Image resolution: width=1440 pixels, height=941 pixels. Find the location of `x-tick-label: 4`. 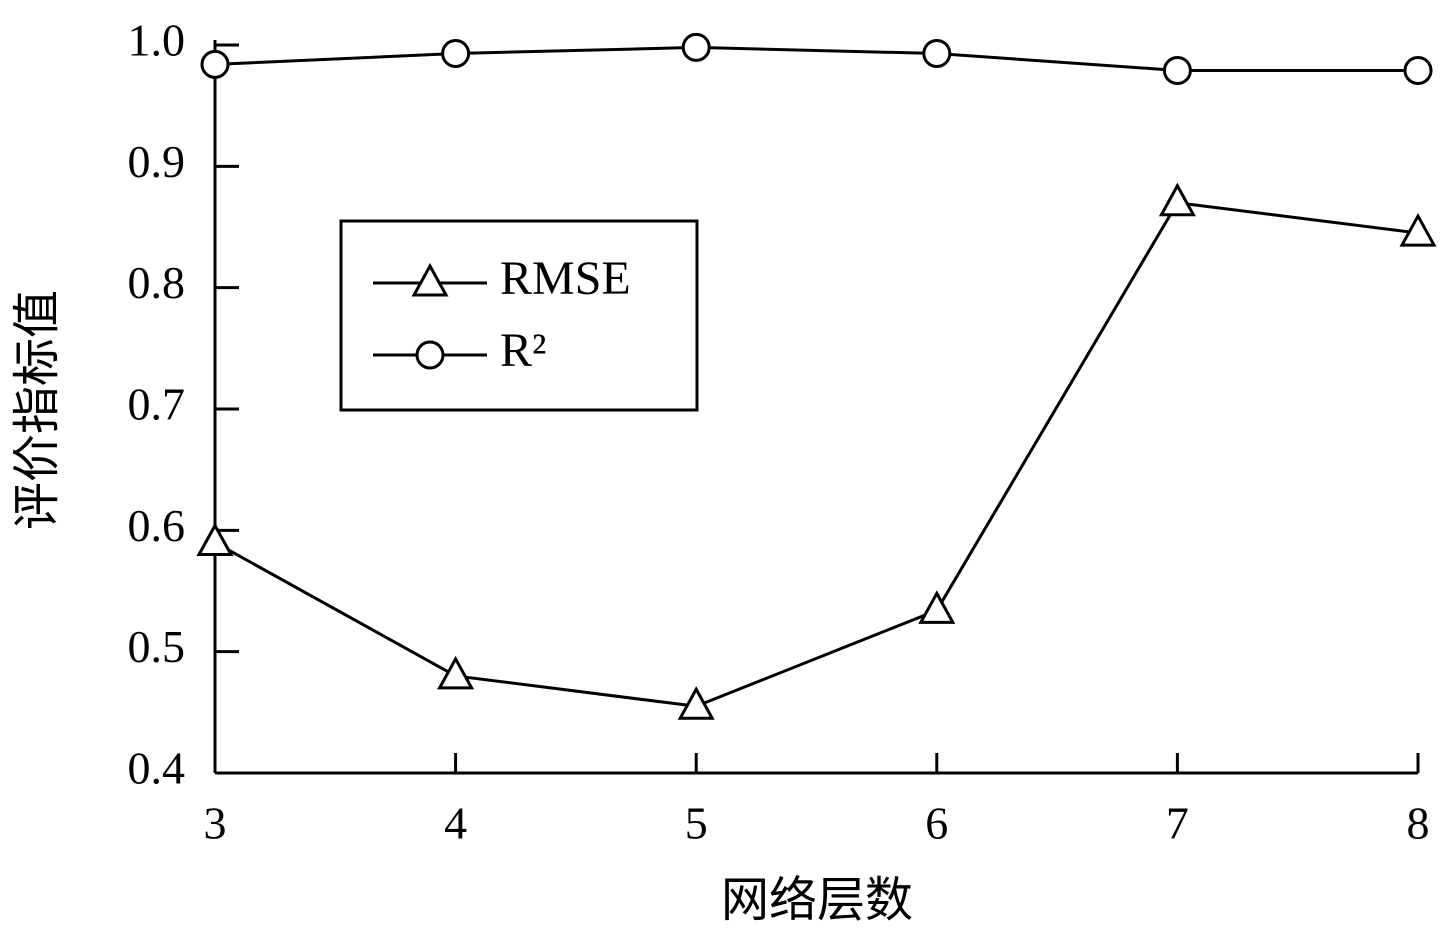

x-tick-label: 4 is located at coordinates (455, 823).